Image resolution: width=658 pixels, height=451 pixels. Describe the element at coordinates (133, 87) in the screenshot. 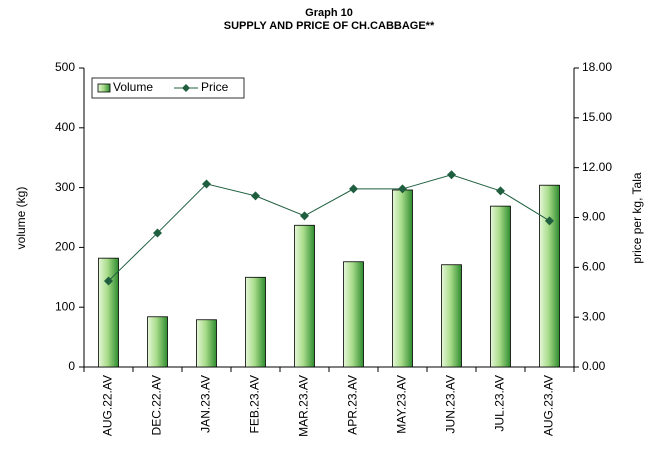

I see `legend-label: Volume` at that location.